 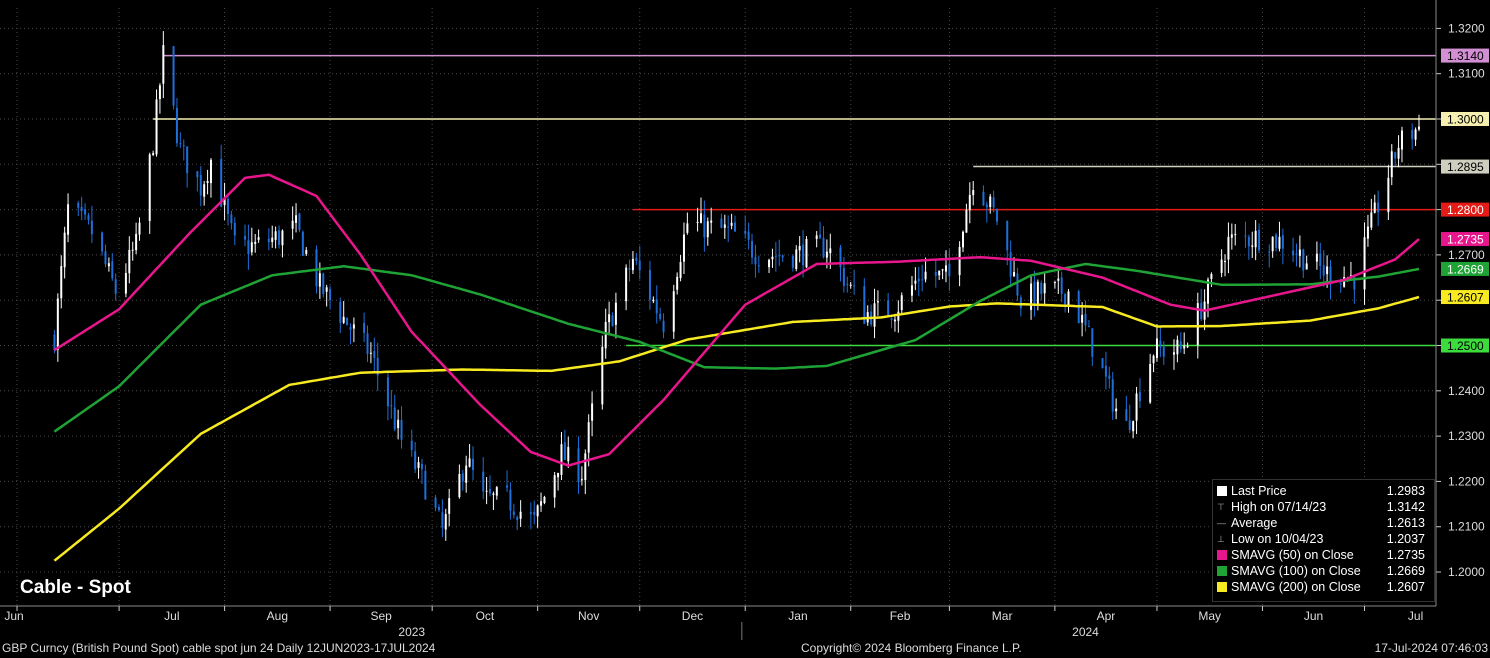 I want to click on level-tag, so click(x=1465, y=345).